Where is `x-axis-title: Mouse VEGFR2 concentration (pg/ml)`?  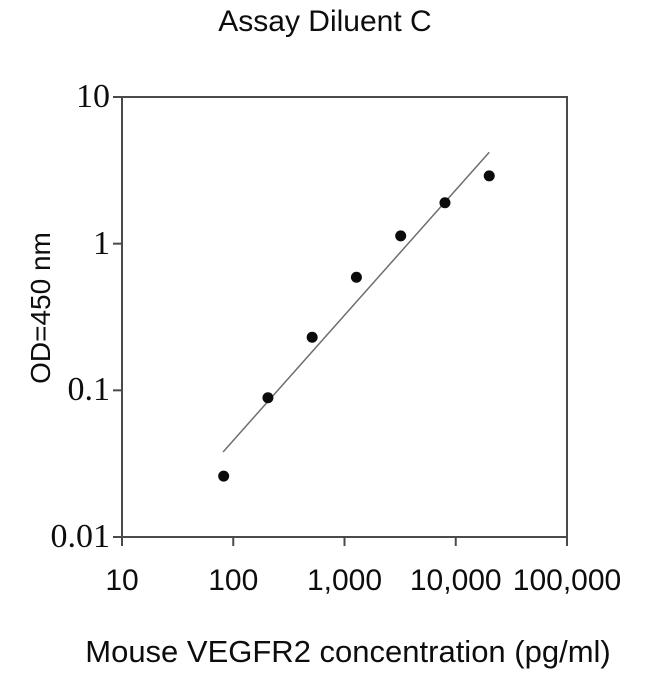
x-axis-title: Mouse VEGFR2 concentration (pg/ml) is located at coordinates (348, 651).